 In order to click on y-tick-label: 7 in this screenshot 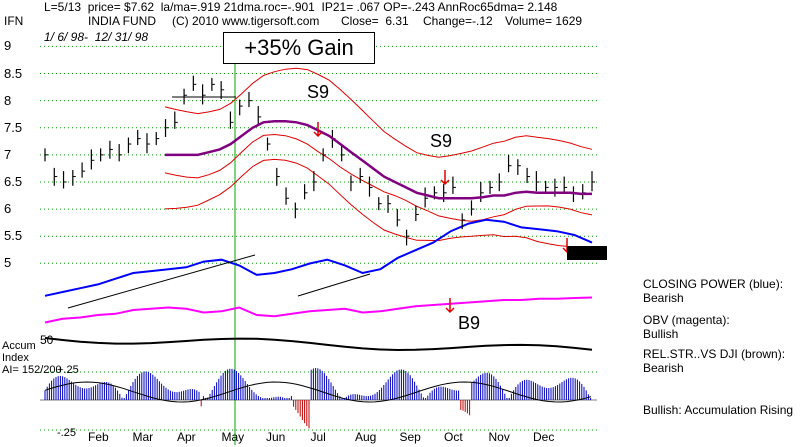, I will do `click(8, 154)`.